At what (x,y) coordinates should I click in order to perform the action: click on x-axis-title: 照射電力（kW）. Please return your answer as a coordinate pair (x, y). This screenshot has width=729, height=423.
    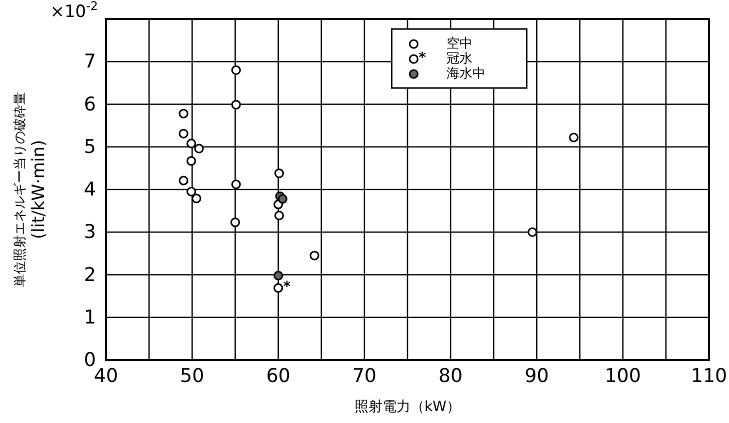
    Looking at the image, I should click on (407, 407).